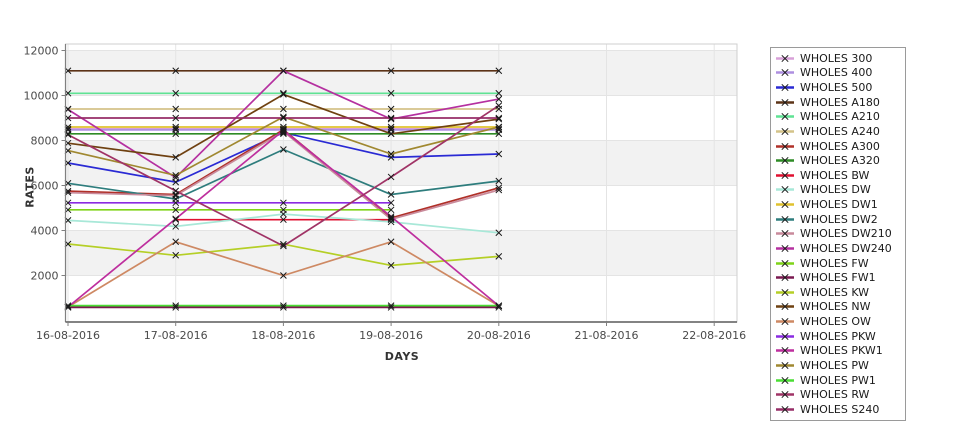 The width and height of the screenshot is (975, 429). I want to click on legend-swatch-WHOLES-S240, so click(785, 409).